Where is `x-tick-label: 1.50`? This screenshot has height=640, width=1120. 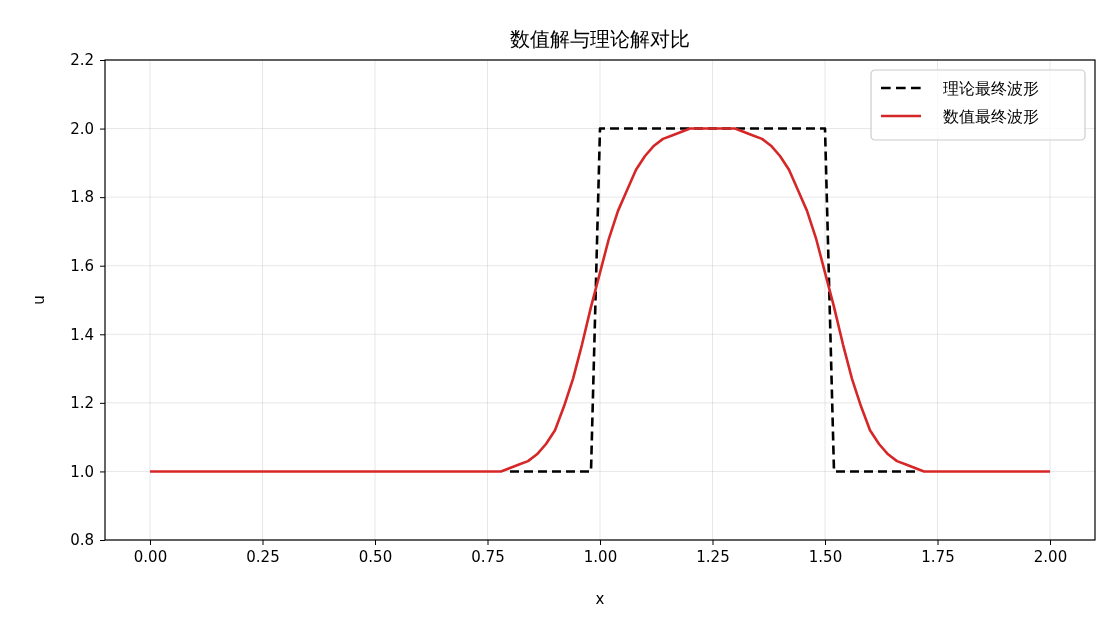
x-tick-label: 1.50 is located at coordinates (825, 556).